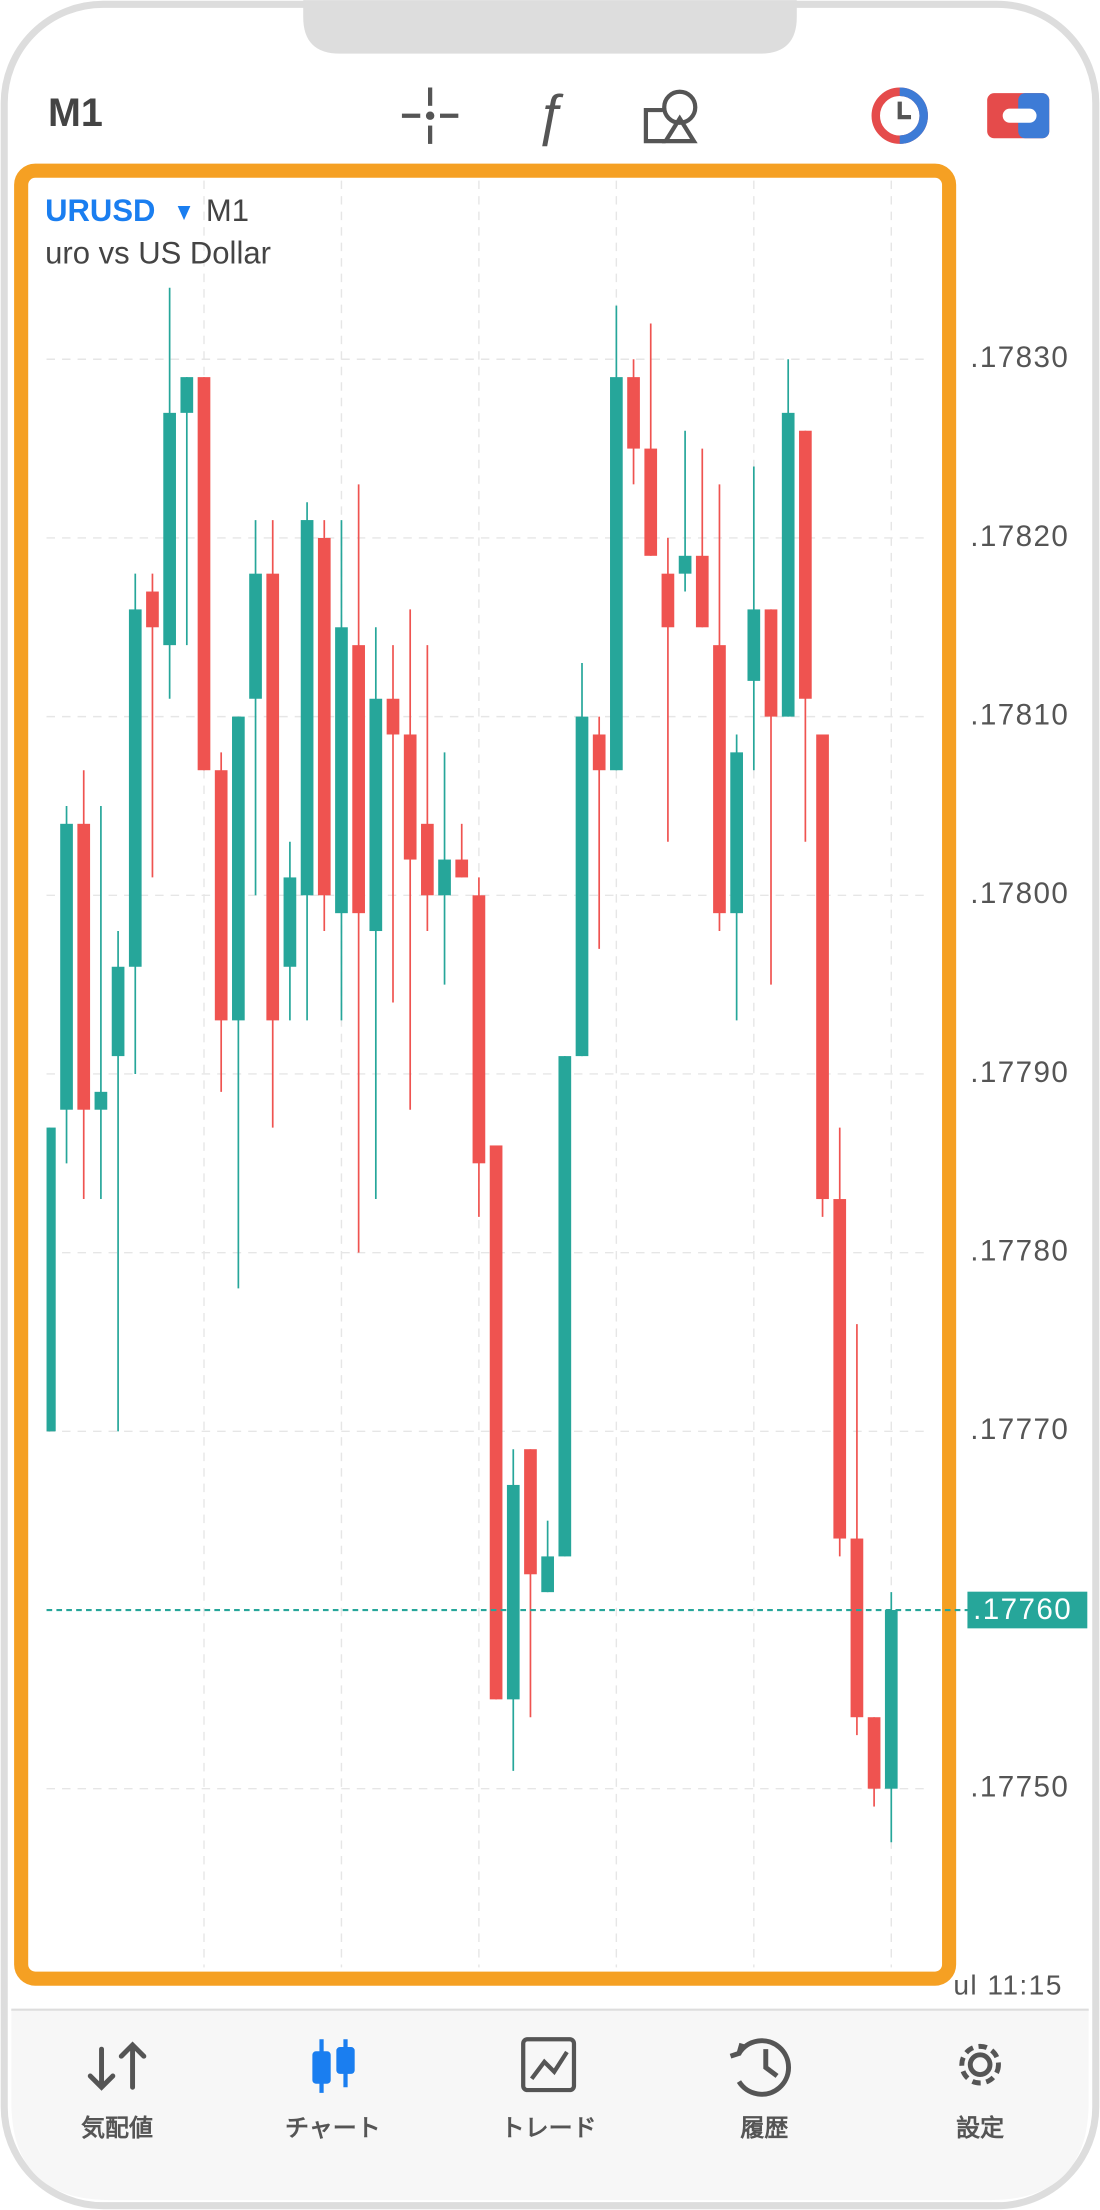 This screenshot has height=2210, width=1100. I want to click on indicators-icon: ƒ, so click(549, 114).